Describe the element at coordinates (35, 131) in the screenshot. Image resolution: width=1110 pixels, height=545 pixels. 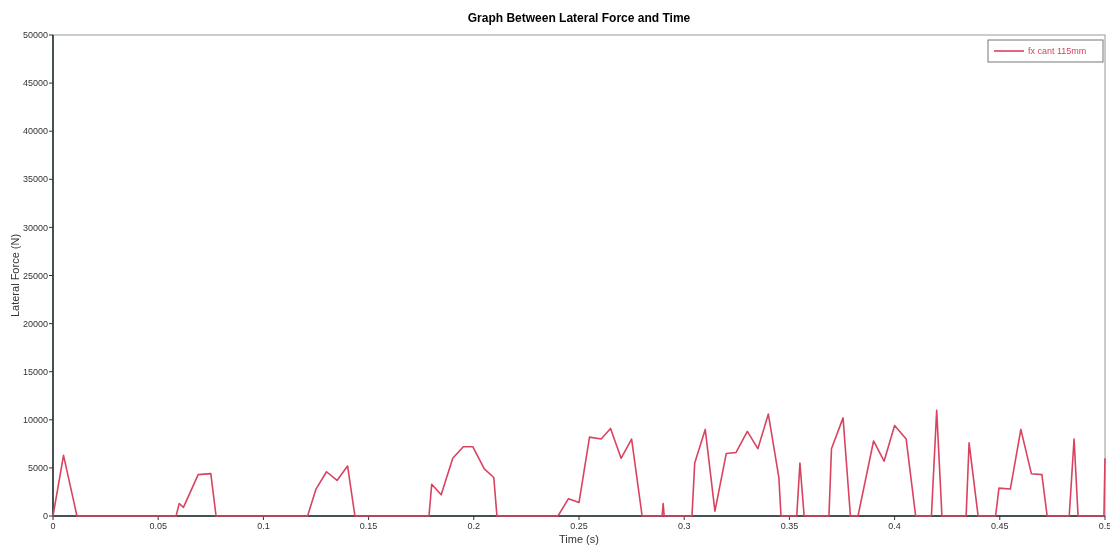
I see `y-tick-label: 40000` at that location.